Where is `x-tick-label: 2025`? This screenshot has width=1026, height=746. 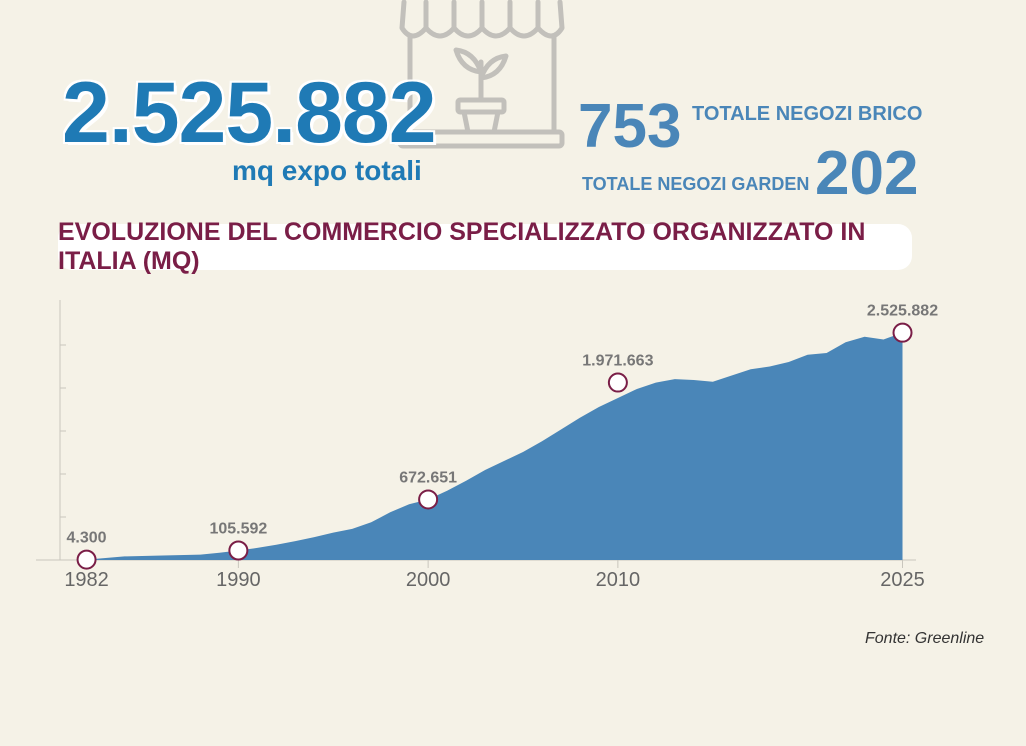 x-tick-label: 2025 is located at coordinates (902, 580).